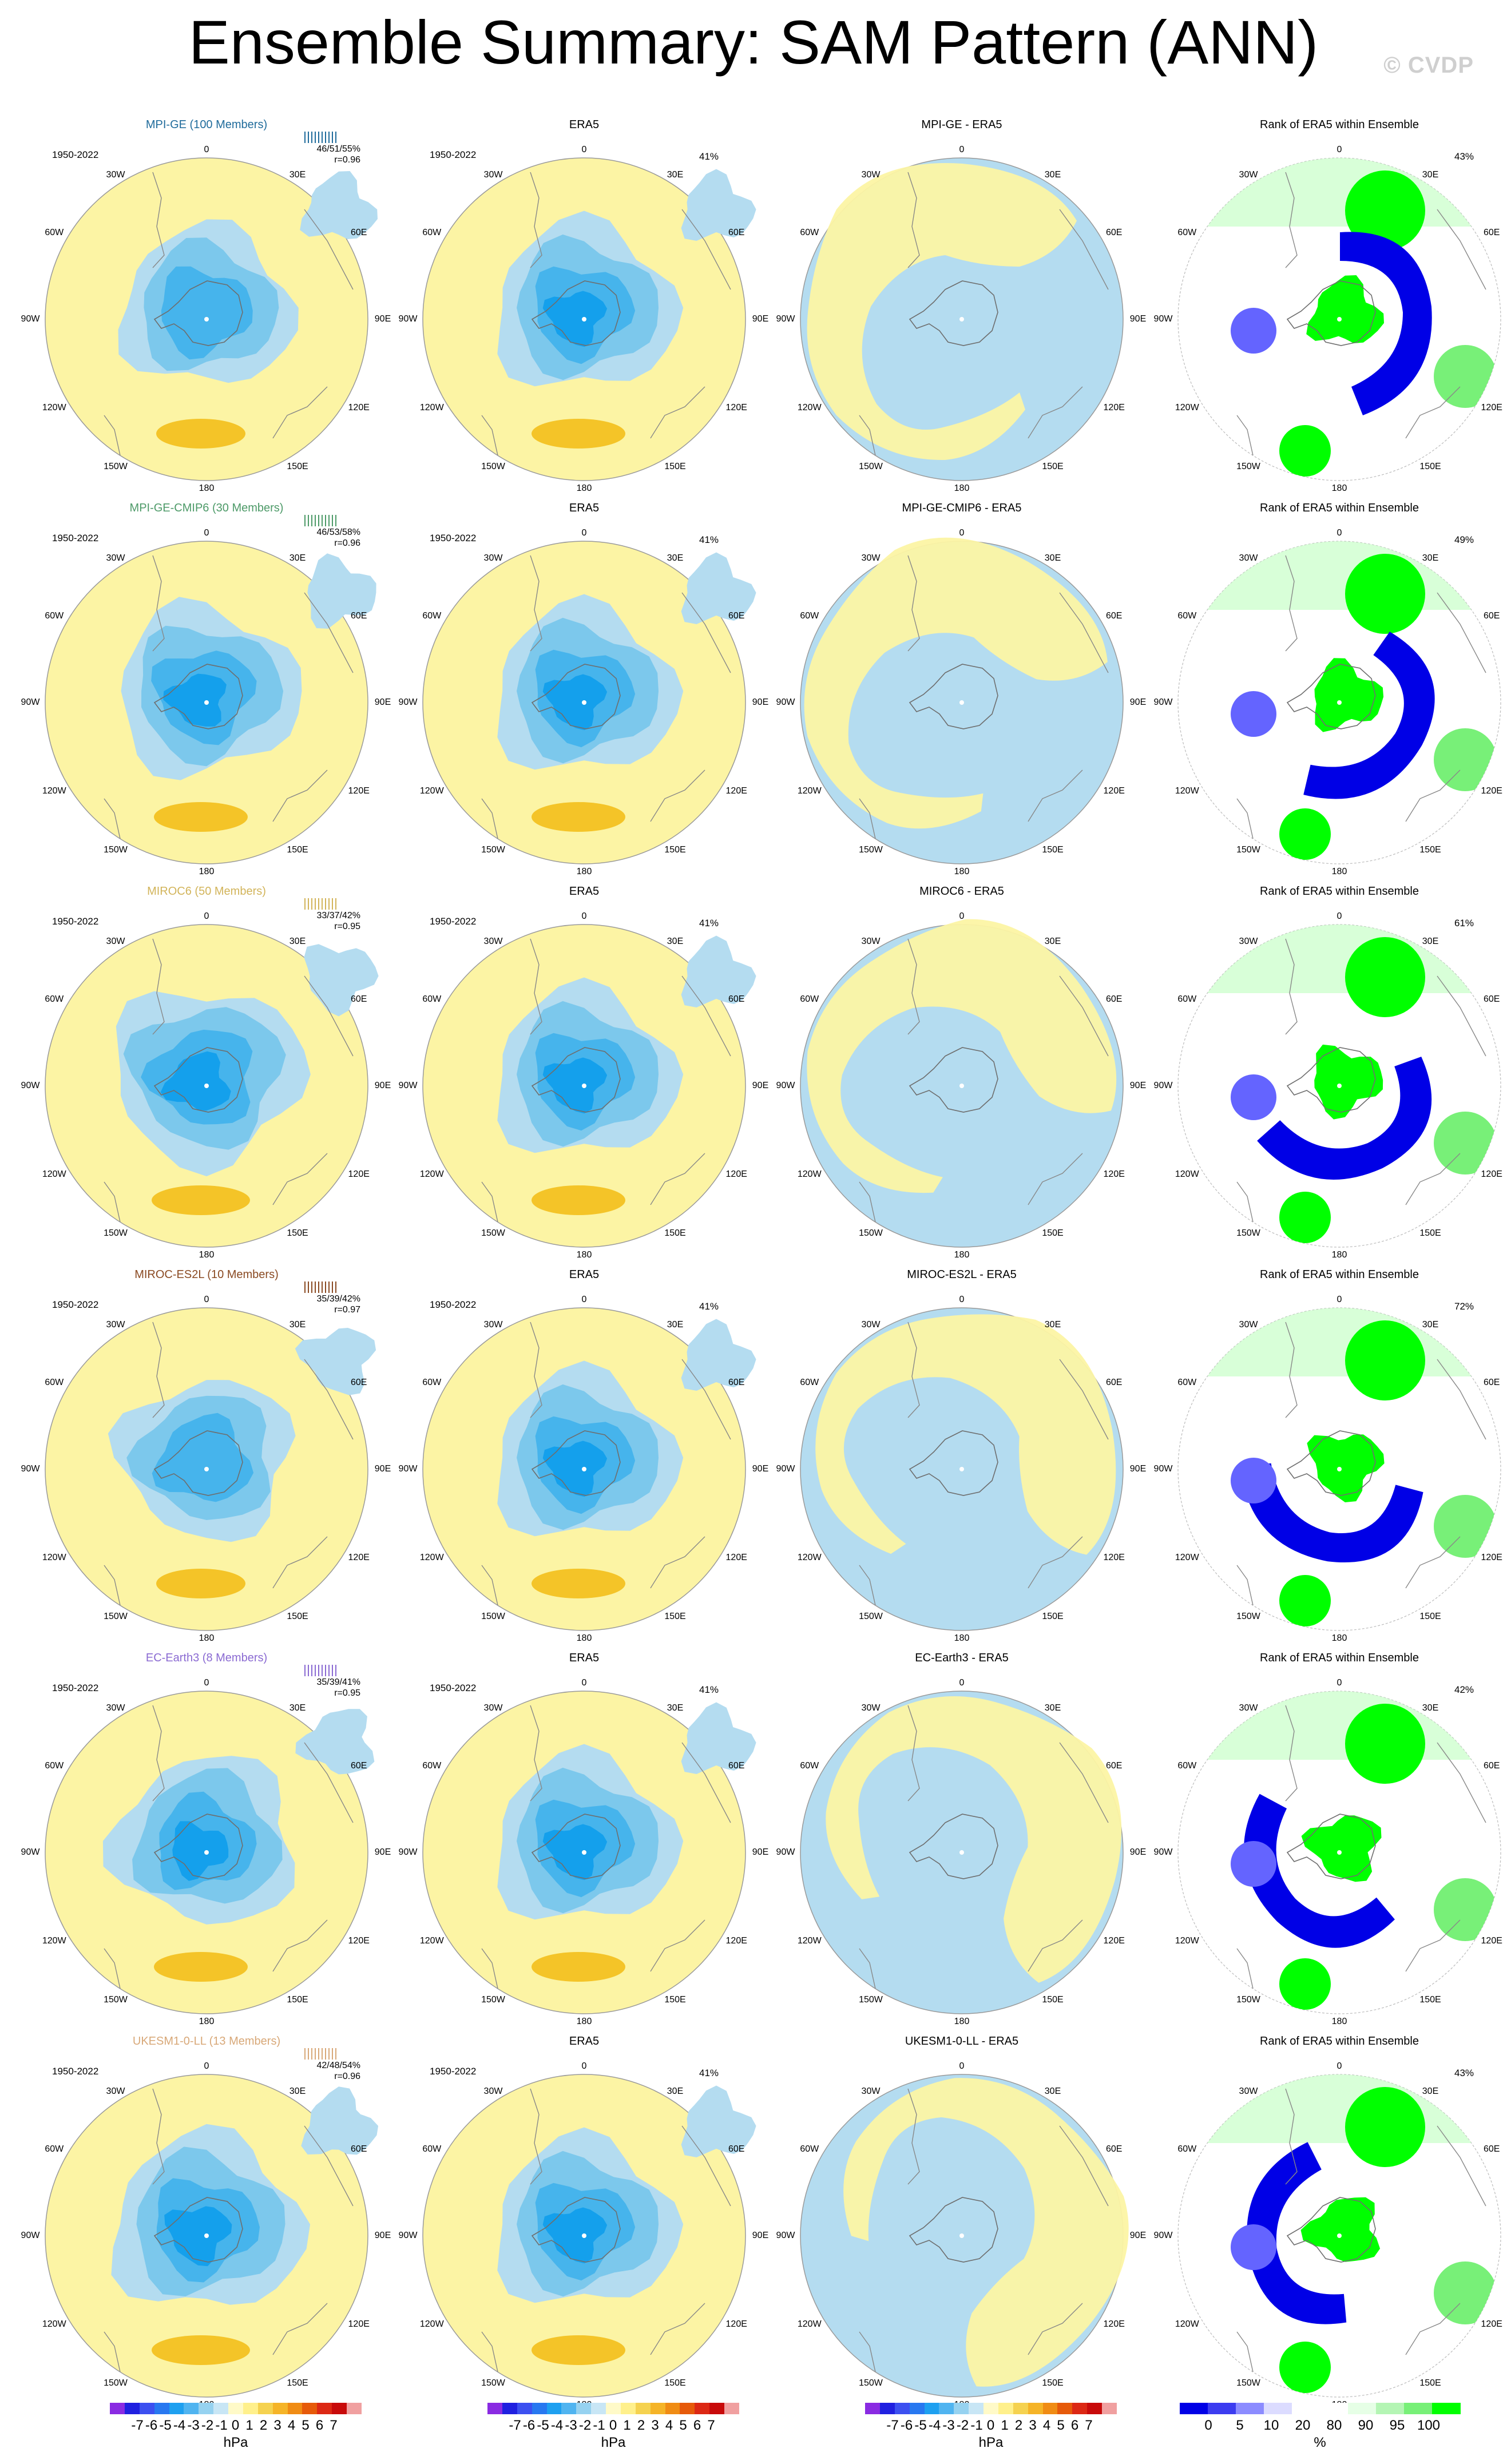 The image size is (1507, 2464). I want to click on longitude-label-l1: 60W, so click(54, 1766).